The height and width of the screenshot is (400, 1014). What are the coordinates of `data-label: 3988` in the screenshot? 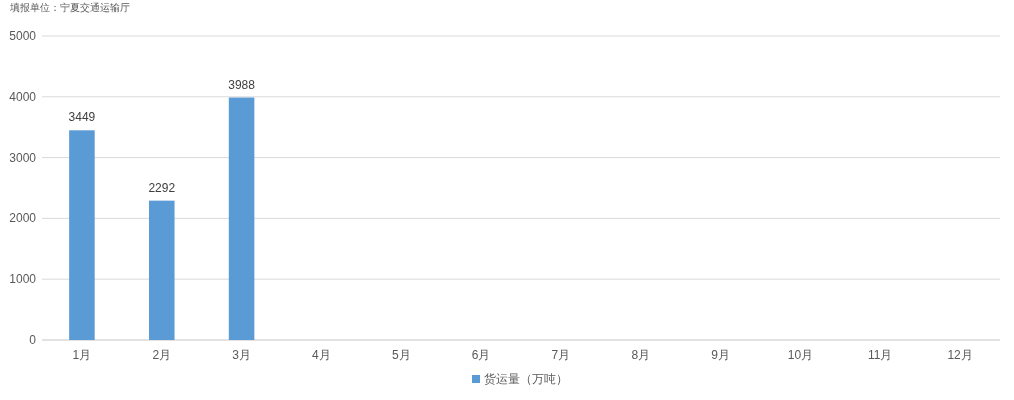 It's located at (242, 84).